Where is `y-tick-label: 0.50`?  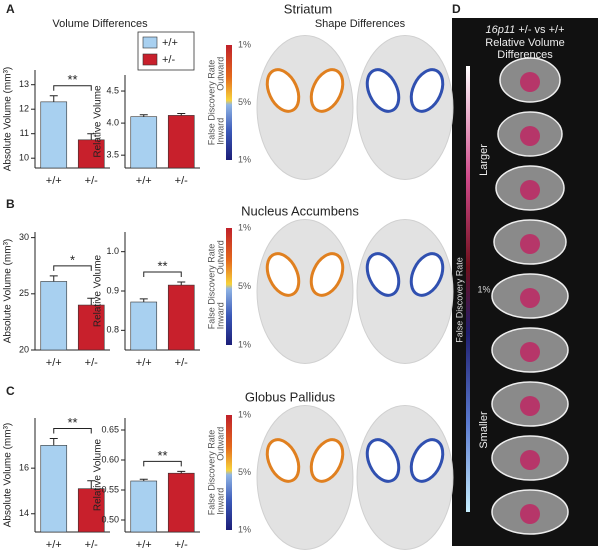
y-tick-label: 0.50 is located at coordinates (110, 519).